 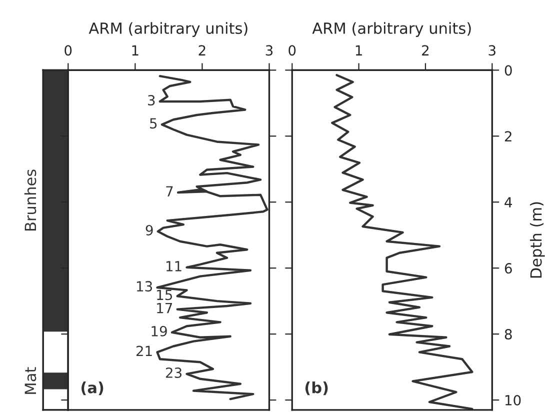 What do you see at coordinates (30, 380) in the screenshot?
I see `text: Mat` at bounding box center [30, 380].